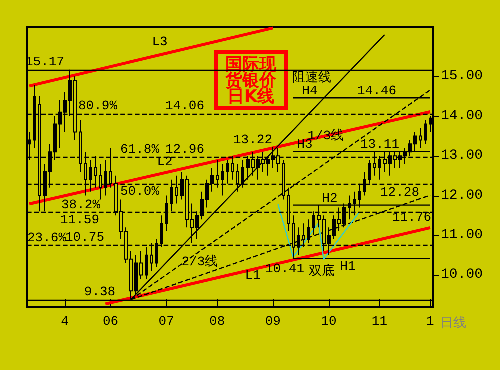 This screenshot has width=500, height=370. Describe the element at coordinates (430, 321) in the screenshot. I see `x-tick-label: 1` at that location.